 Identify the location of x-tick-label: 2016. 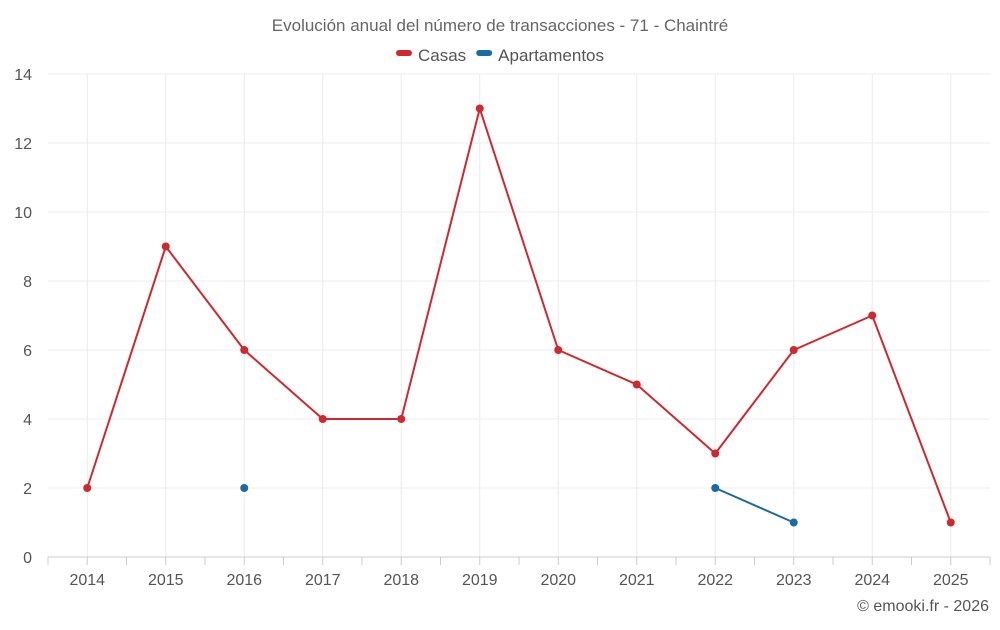
(244, 580).